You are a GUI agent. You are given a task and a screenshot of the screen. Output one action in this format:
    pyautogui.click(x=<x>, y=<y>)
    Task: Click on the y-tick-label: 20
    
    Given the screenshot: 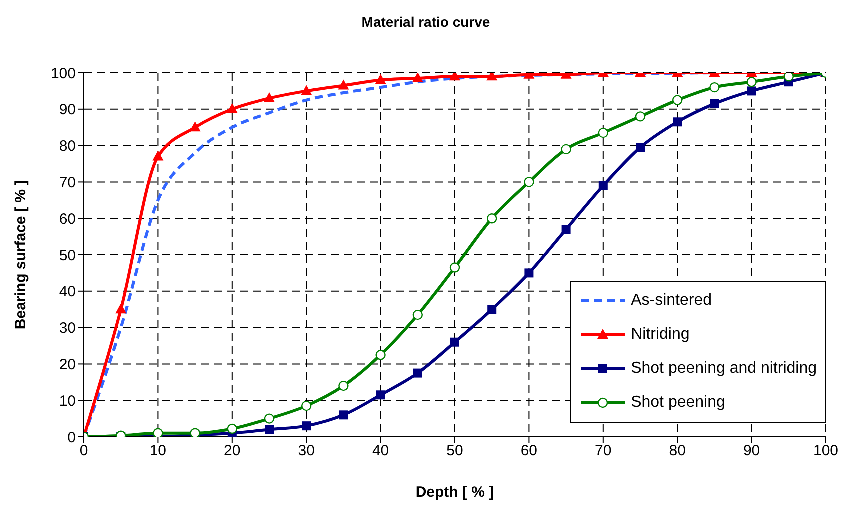 What is the action you would take?
    pyautogui.click(x=67, y=365)
    